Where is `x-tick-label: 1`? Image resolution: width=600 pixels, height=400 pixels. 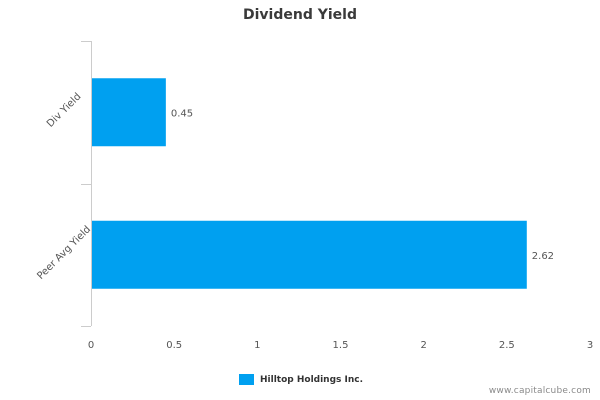
x-tick-label: 1 is located at coordinates (257, 345).